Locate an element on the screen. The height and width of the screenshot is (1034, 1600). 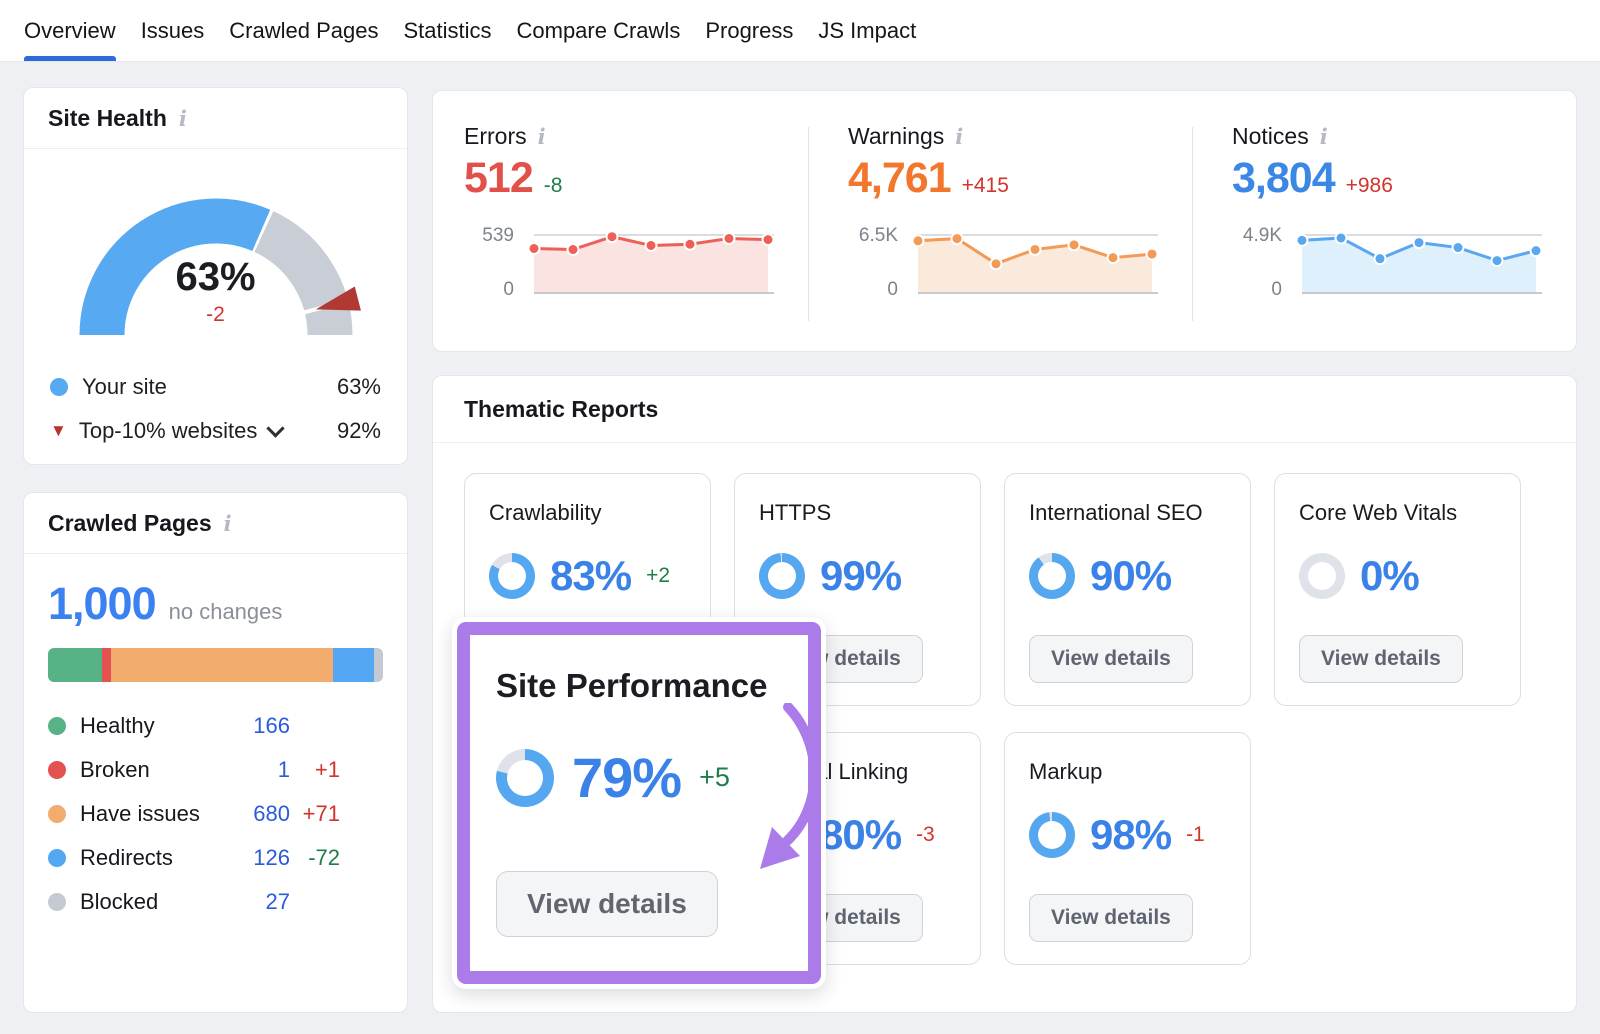
stat-label: Warnings is located at coordinates (896, 136).